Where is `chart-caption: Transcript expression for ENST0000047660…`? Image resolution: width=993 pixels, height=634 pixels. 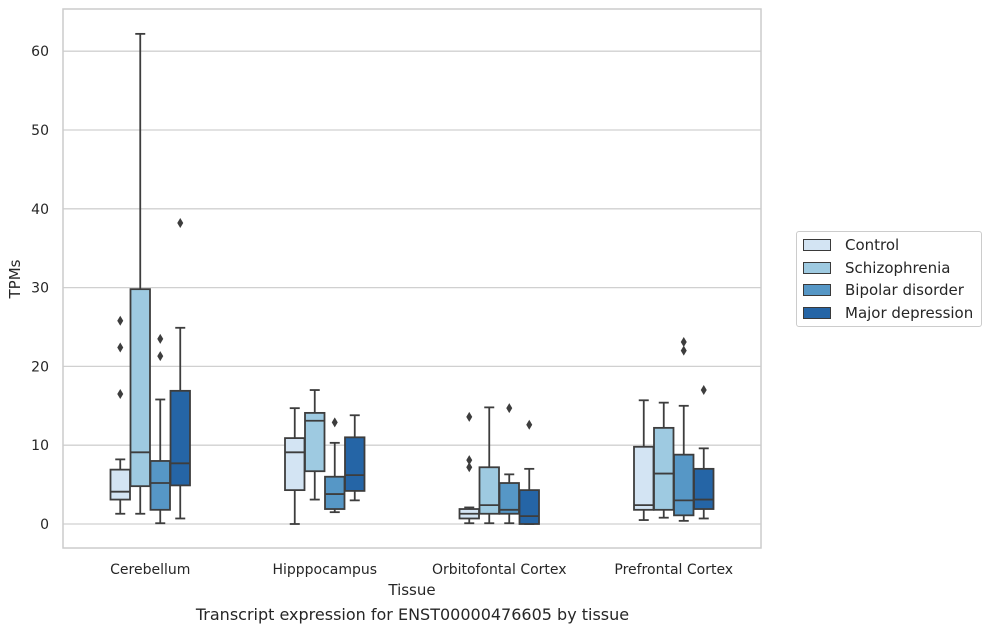 chart-caption: Transcript expression for ENST0000047660… is located at coordinates (412, 614).